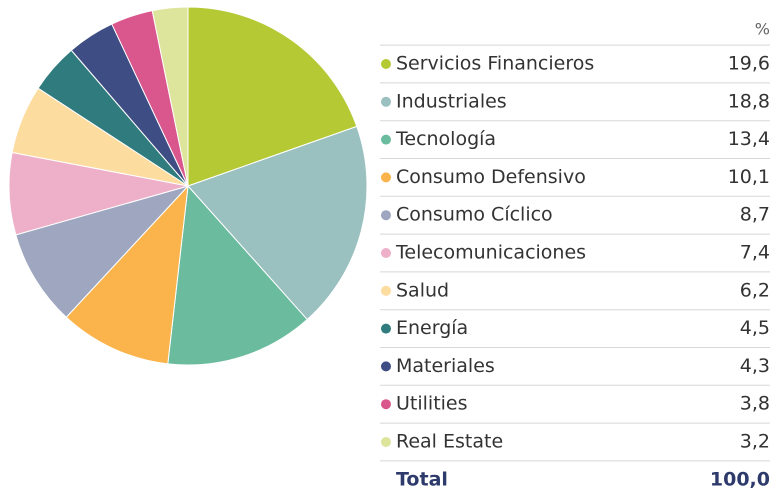 This screenshot has width=777, height=491. Describe the element at coordinates (451, 101) in the screenshot. I see `legend-label: Industriales` at that location.